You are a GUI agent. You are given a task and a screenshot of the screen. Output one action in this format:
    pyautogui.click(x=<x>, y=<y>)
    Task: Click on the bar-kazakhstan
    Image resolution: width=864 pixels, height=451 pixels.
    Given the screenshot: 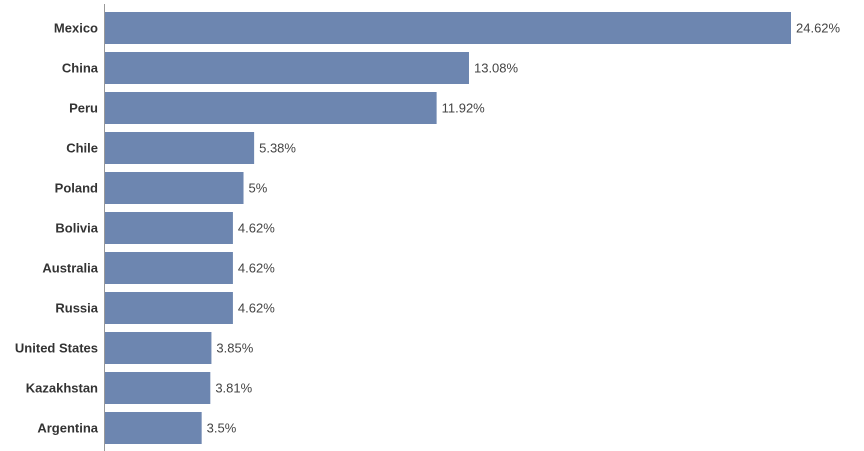 What is the action you would take?
    pyautogui.click(x=157, y=388)
    